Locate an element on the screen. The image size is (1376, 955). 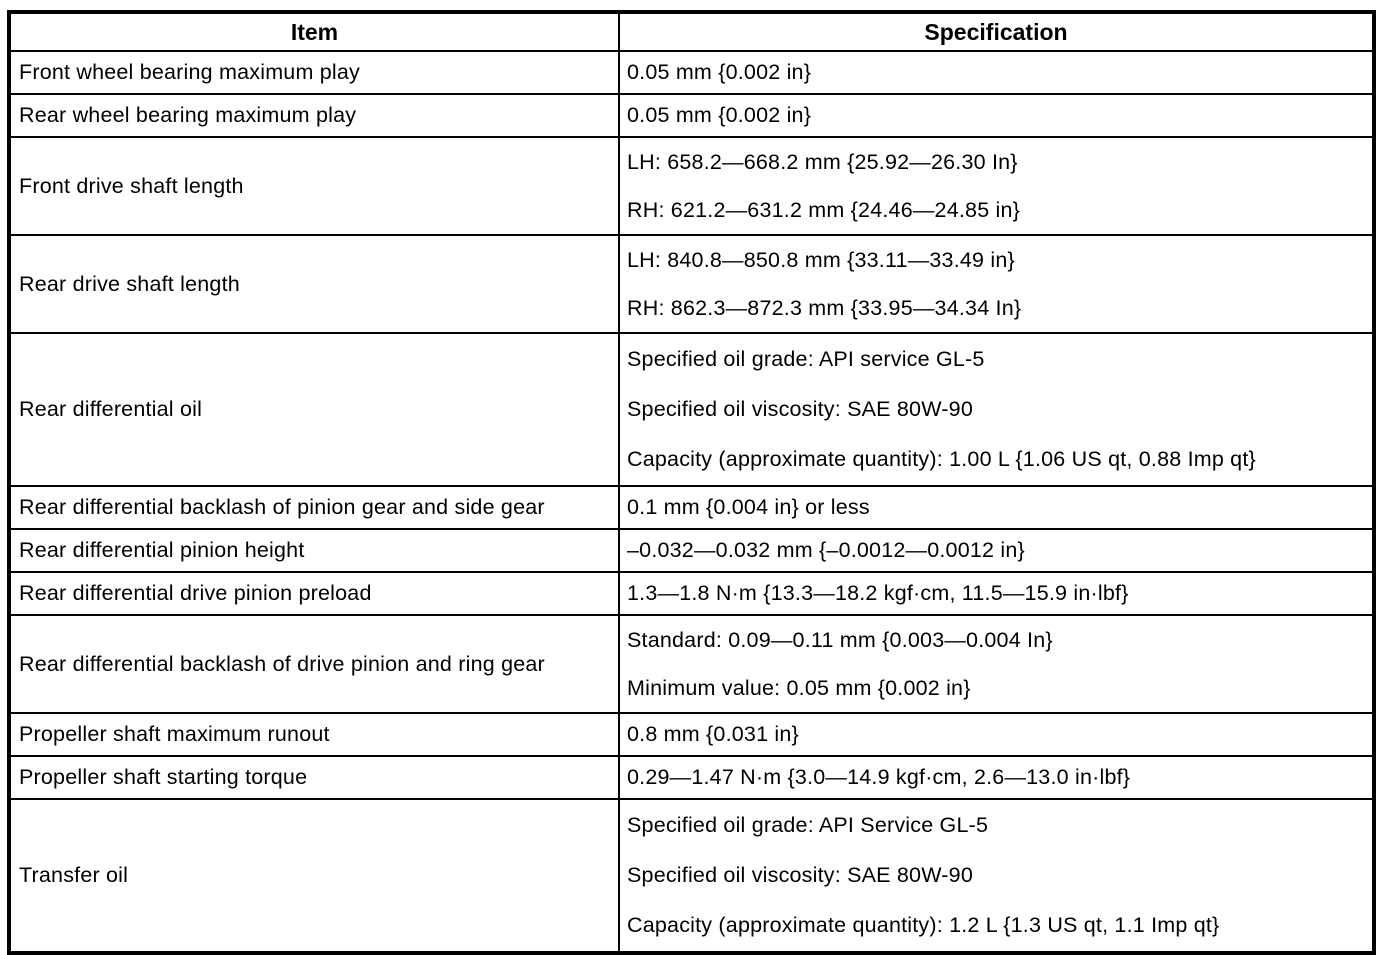
item-cell: Rear differential oil is located at coordinates (314, 409).